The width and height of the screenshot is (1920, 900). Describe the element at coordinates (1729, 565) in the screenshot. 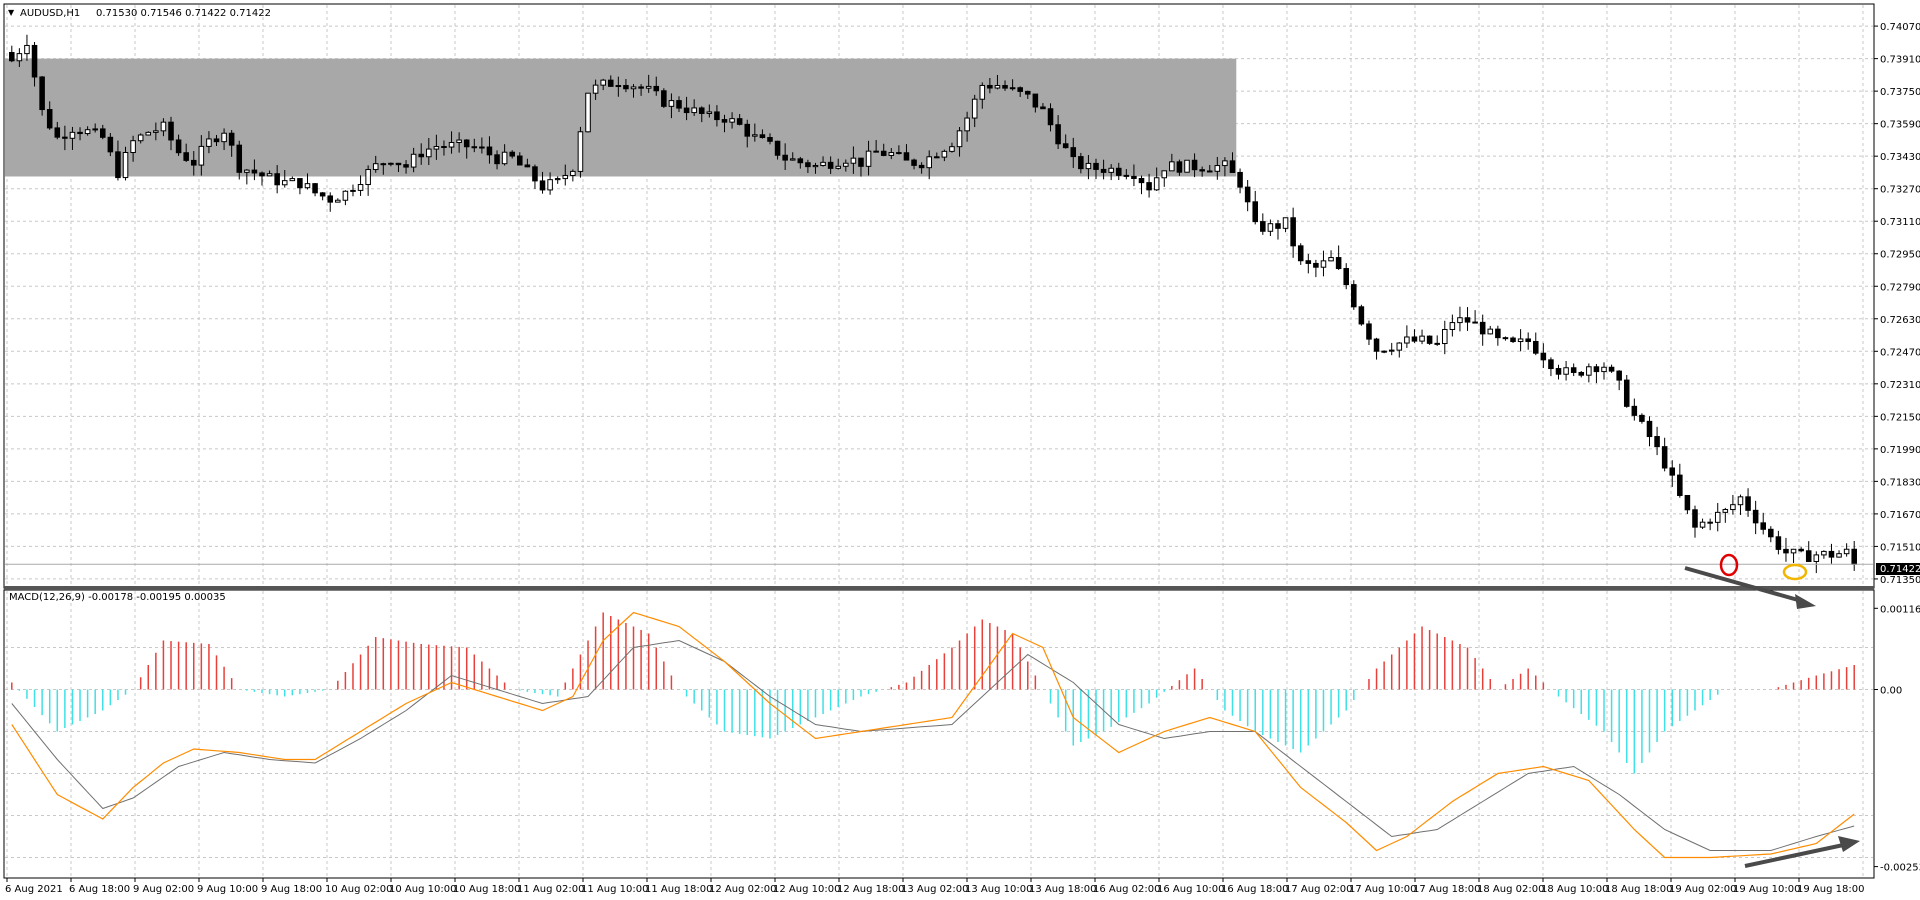

I see `red-circle-marker` at that location.